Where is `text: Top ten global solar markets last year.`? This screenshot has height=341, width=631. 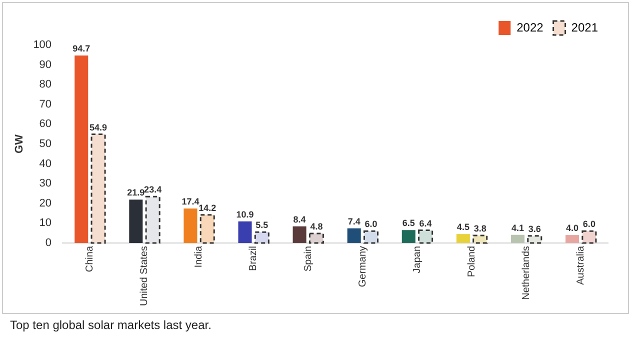
text: Top ten global solar markets last year. is located at coordinates (111, 325).